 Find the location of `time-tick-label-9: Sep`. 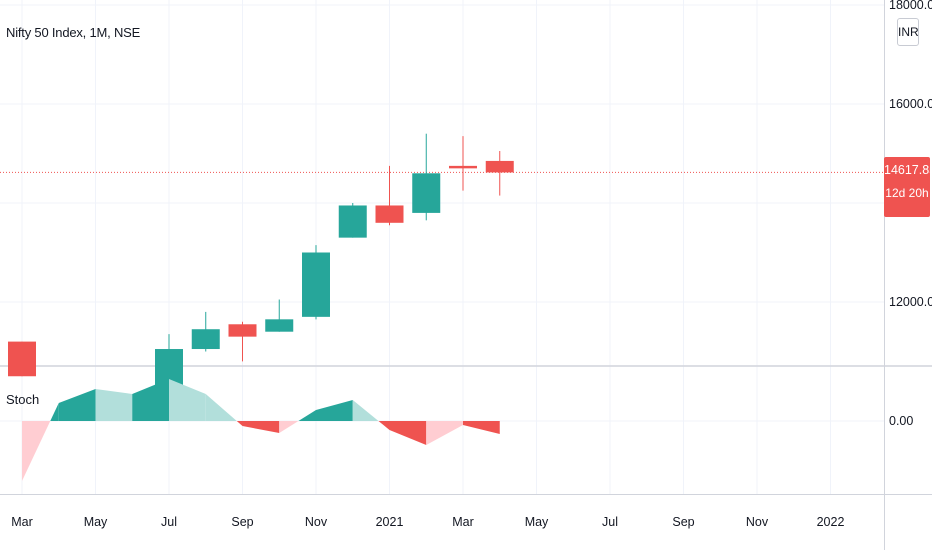

time-tick-label-9: Sep is located at coordinates (683, 522).